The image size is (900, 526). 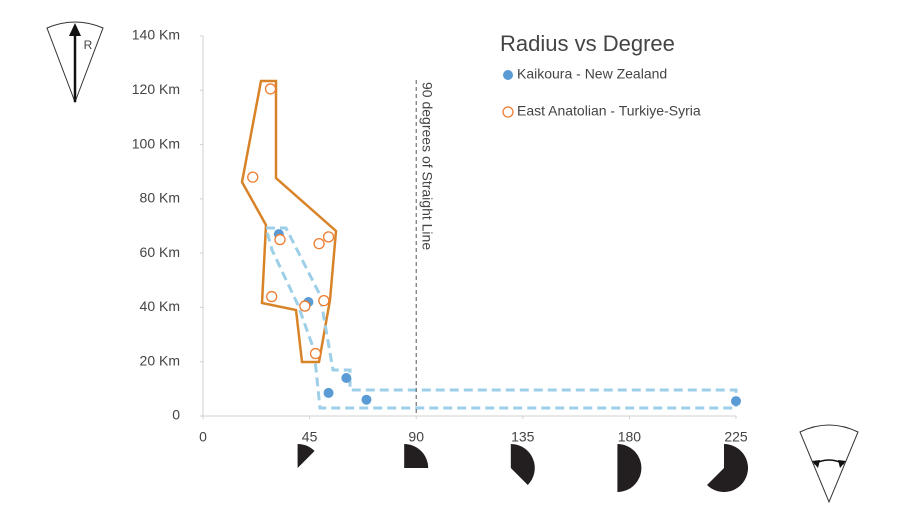 I want to click on chart-title: Radius vs Degree, so click(x=587, y=43).